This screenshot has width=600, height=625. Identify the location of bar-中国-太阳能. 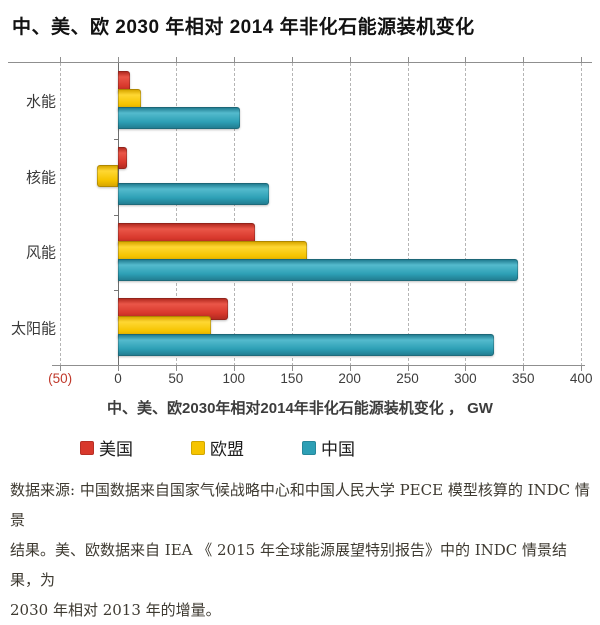
(306, 345).